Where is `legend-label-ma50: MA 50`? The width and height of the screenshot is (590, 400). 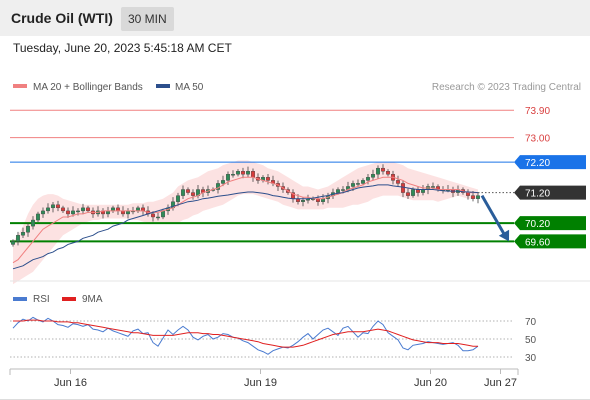 legend-label-ma50: MA 50 is located at coordinates (189, 87).